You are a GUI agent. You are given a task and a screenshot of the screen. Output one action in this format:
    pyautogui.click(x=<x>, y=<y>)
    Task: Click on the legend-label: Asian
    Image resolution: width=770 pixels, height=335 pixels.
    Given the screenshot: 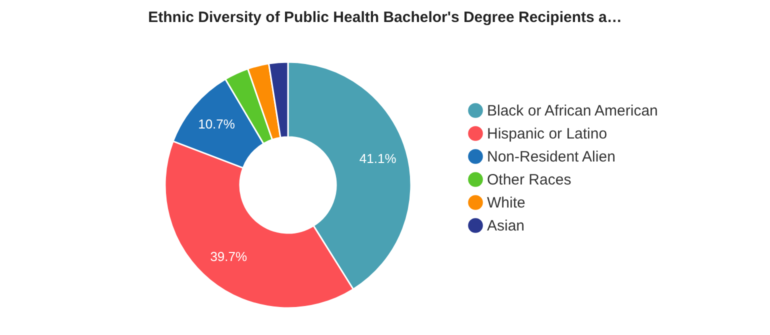 What is the action you would take?
    pyautogui.click(x=506, y=226)
    